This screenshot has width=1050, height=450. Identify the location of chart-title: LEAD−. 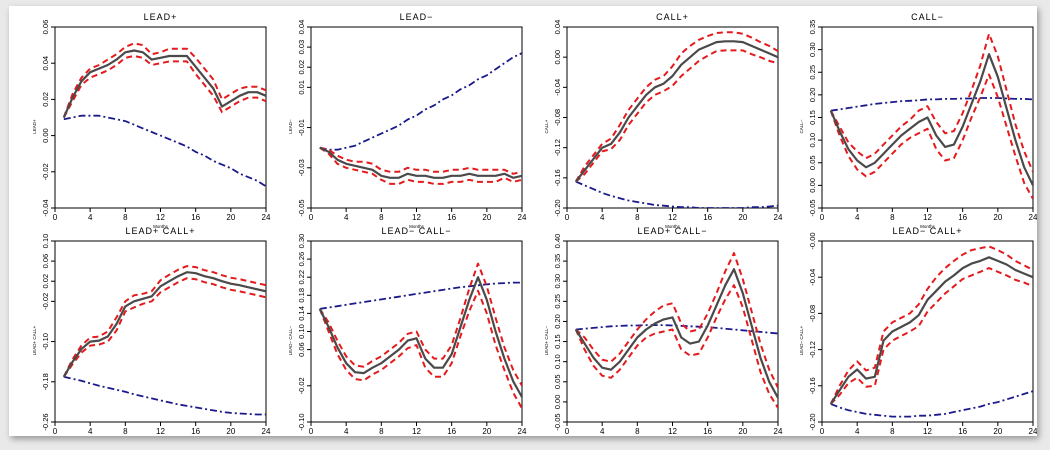
(417, 17).